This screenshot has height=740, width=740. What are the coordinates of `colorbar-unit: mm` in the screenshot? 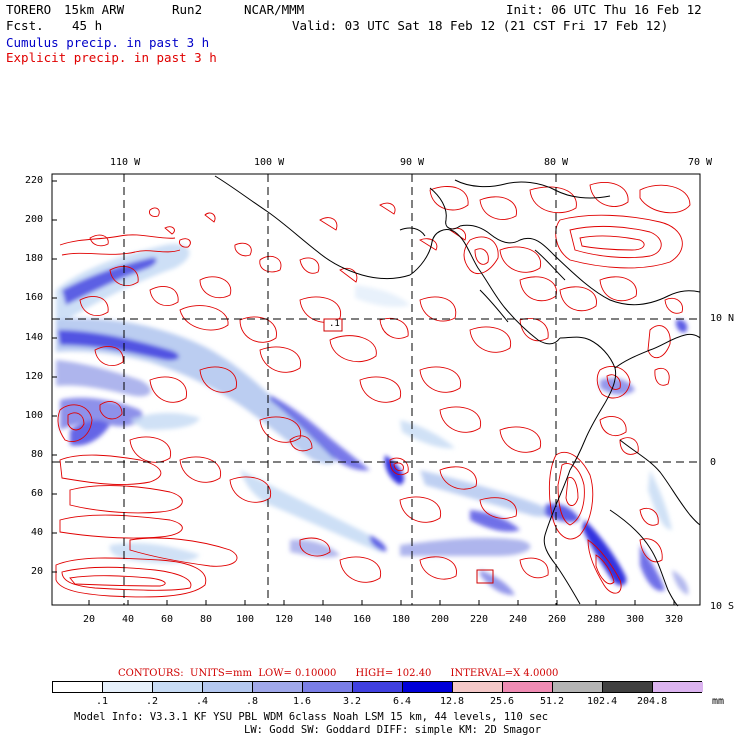 It's located at (718, 701).